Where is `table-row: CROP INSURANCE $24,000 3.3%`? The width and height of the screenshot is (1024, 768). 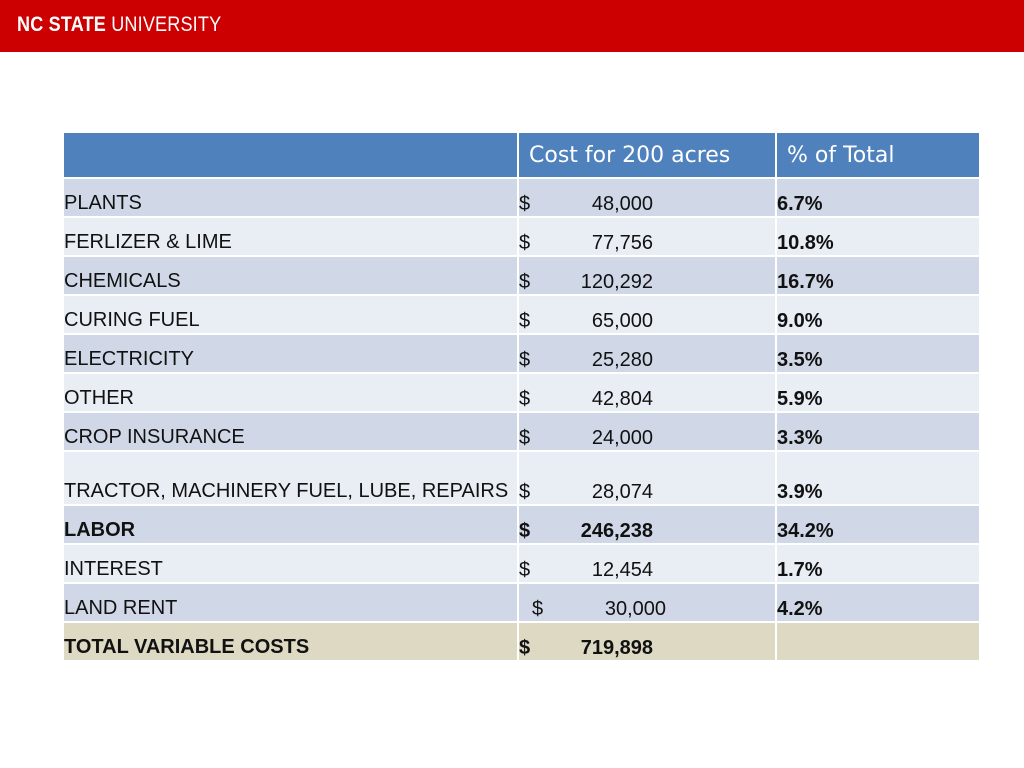 table-row: CROP INSURANCE $24,000 3.3% is located at coordinates (521, 431).